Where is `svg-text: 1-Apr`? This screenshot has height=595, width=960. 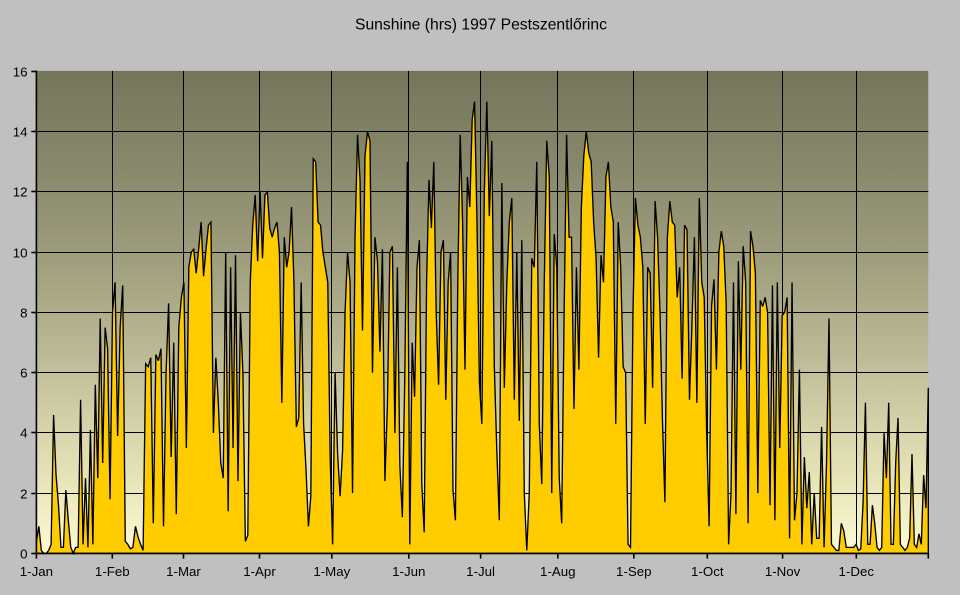
svg-text: 1-Apr is located at coordinates (259, 571).